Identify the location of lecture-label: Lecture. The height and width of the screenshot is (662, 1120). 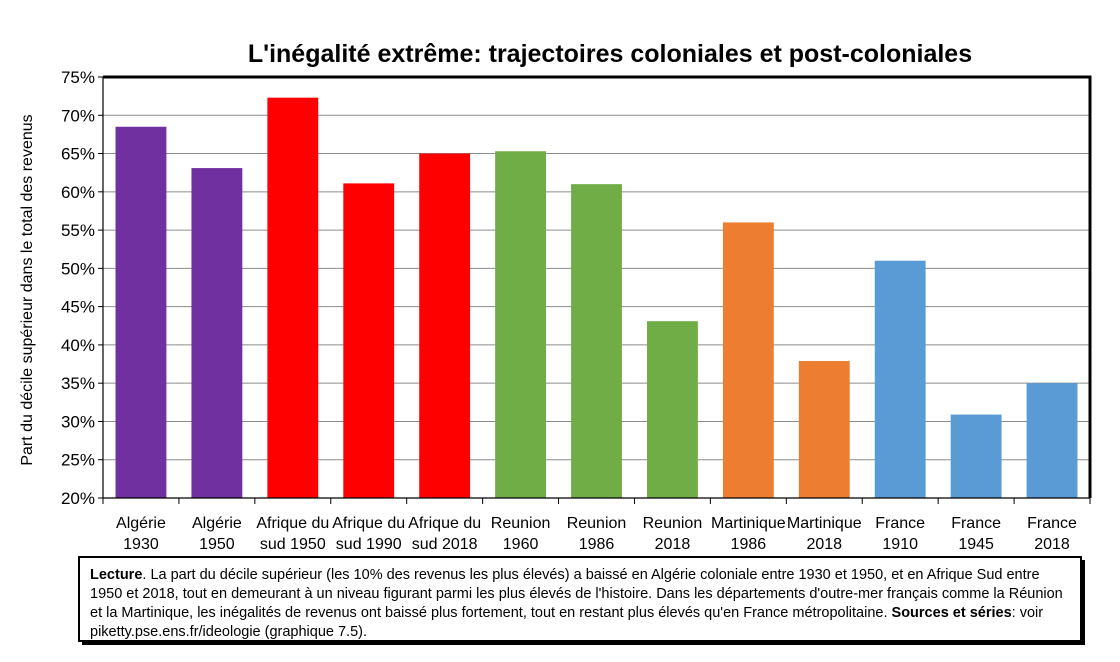
(116, 575).